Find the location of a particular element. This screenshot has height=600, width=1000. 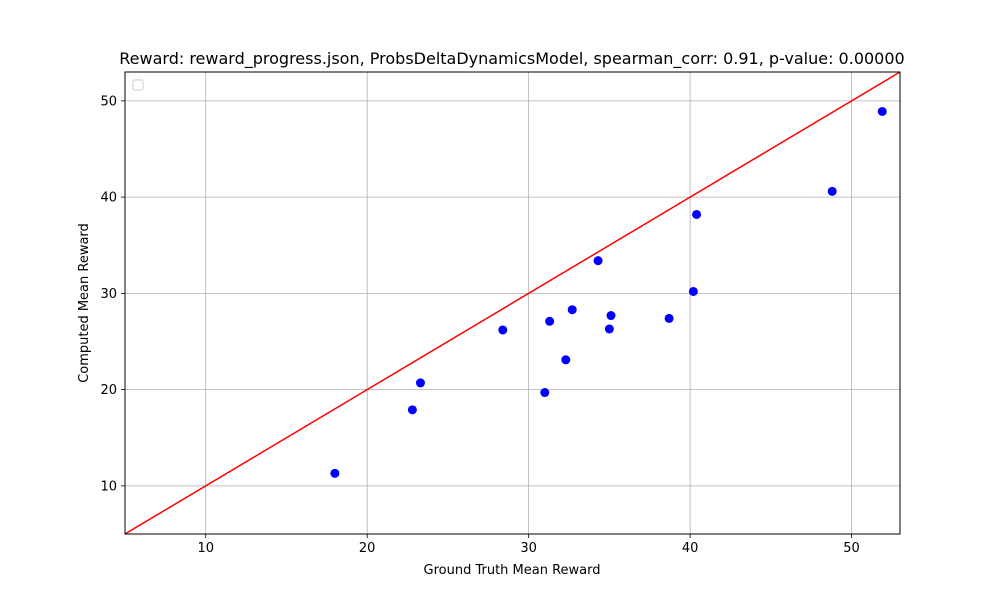

y-tick-label: 30 is located at coordinates (108, 294).